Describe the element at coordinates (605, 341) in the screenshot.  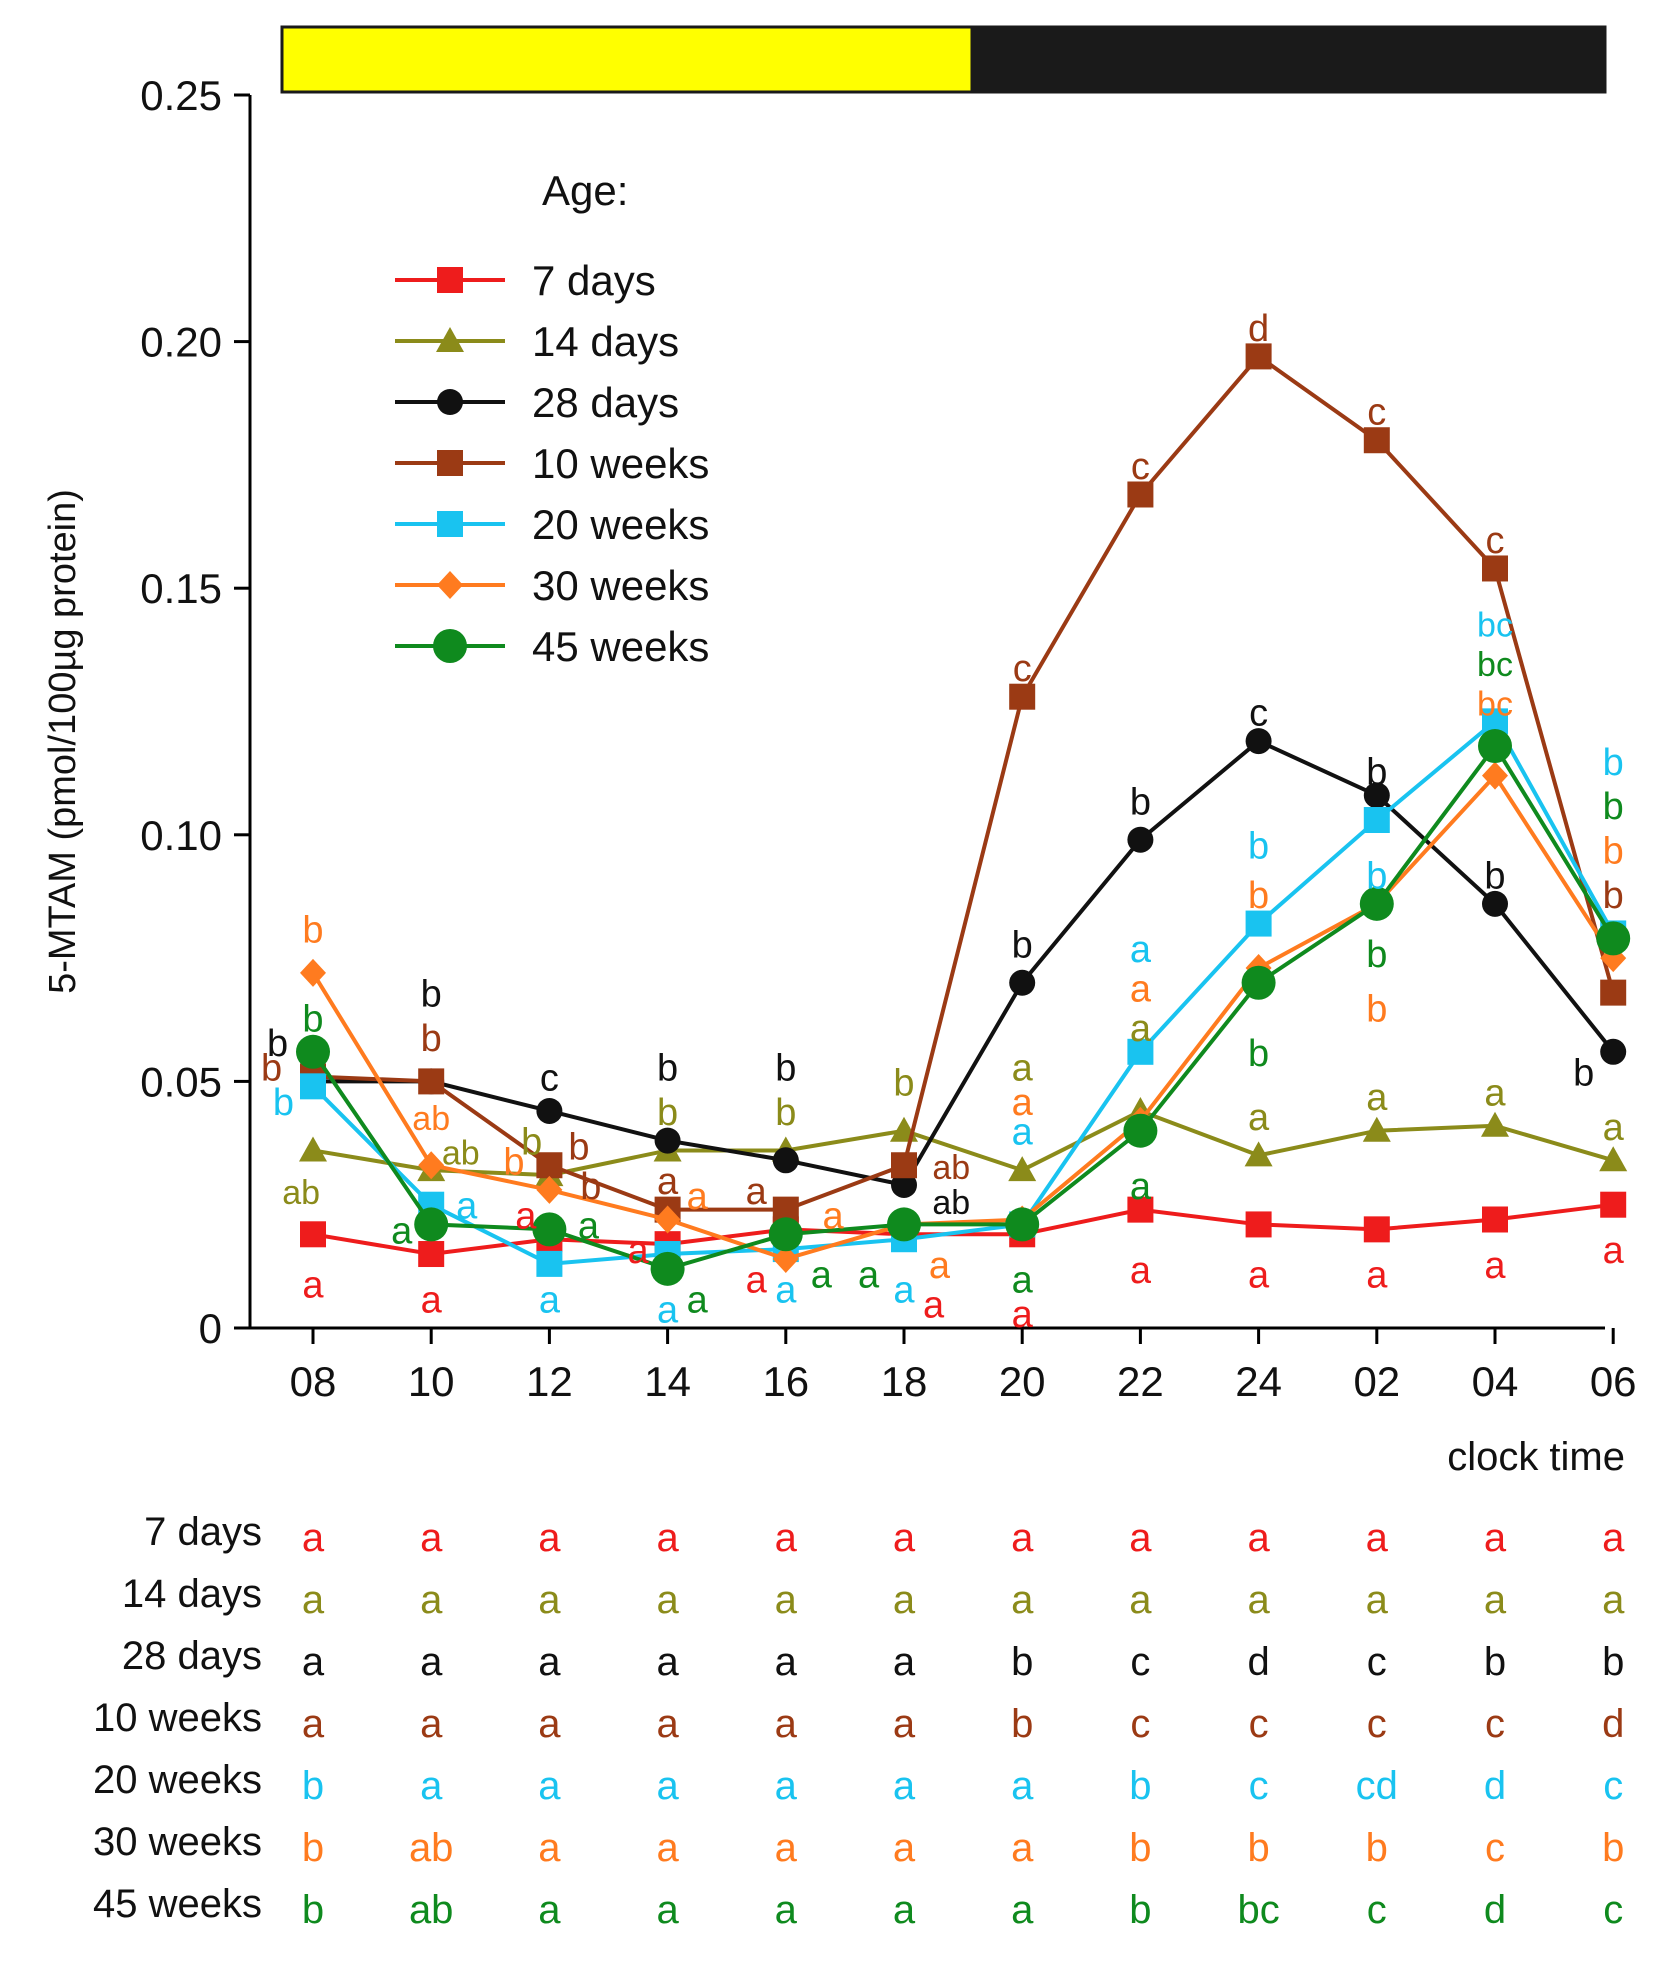
I see `legend-label: 14 days` at that location.